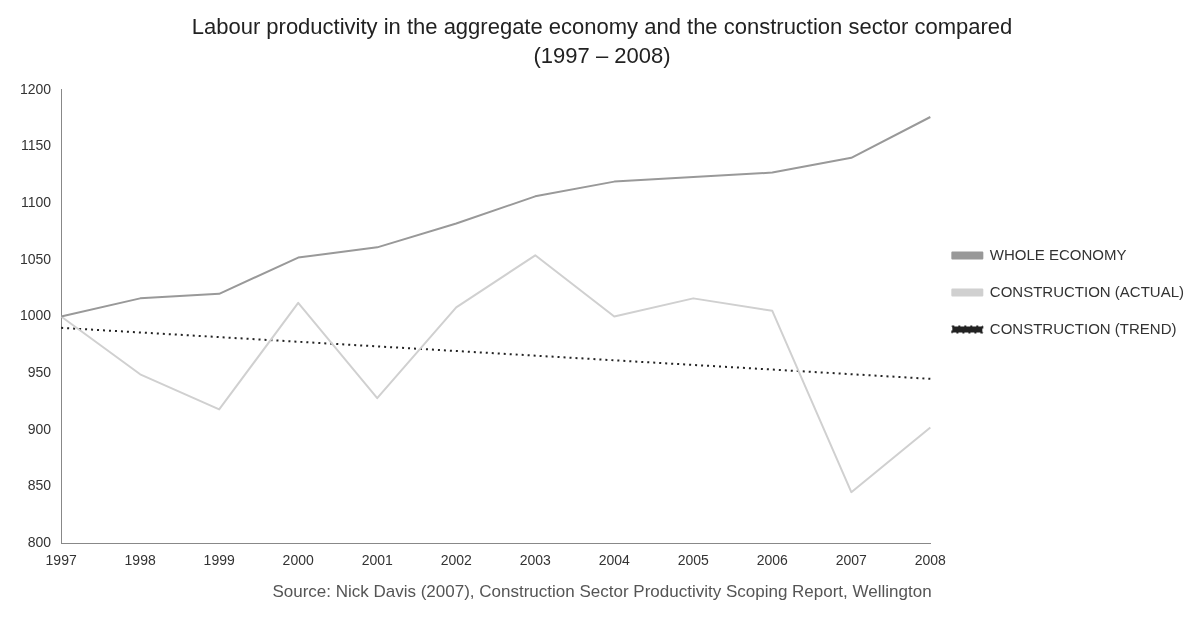  I want to click on y-tick-label: 950, so click(39, 372).